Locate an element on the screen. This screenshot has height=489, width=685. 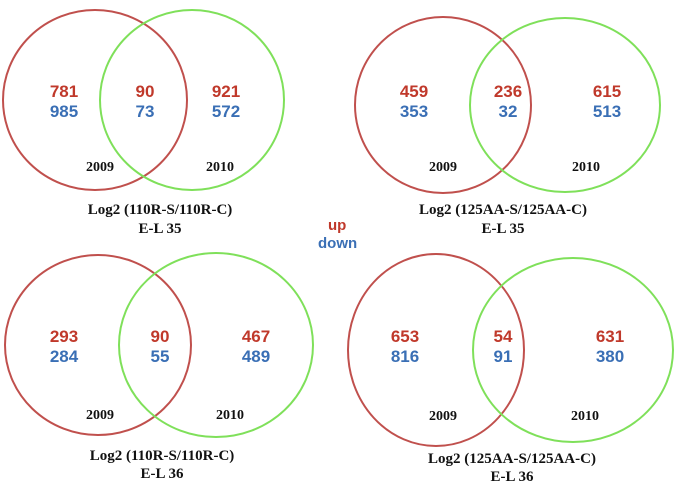
legend: up down is located at coordinates (337, 234).